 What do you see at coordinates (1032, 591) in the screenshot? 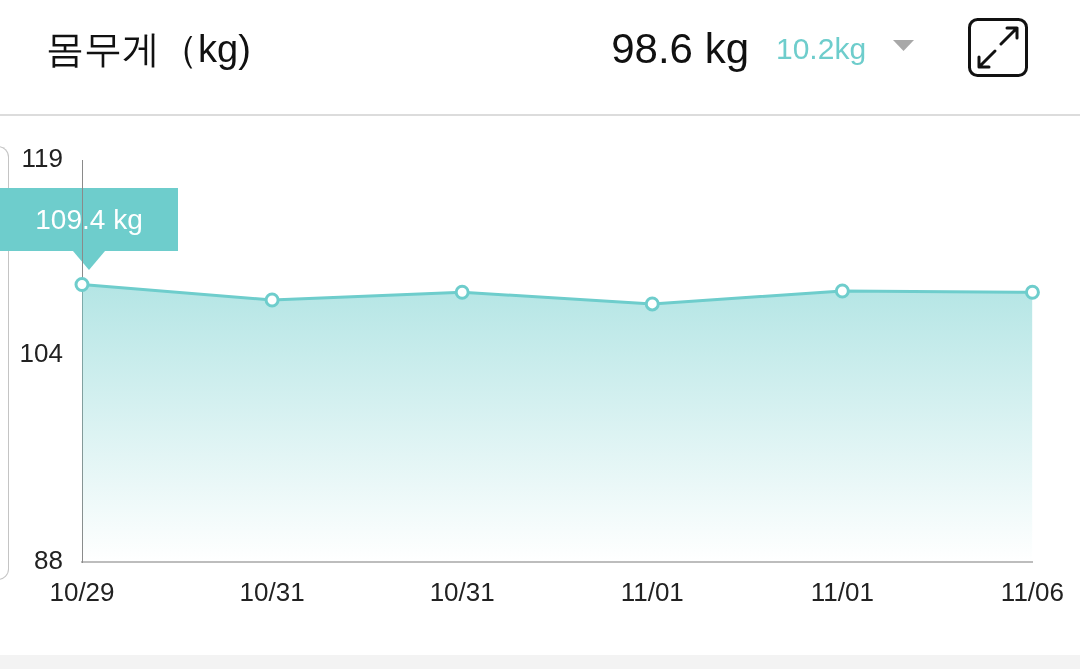
I see `x-tick-label: 11/06` at bounding box center [1032, 591].